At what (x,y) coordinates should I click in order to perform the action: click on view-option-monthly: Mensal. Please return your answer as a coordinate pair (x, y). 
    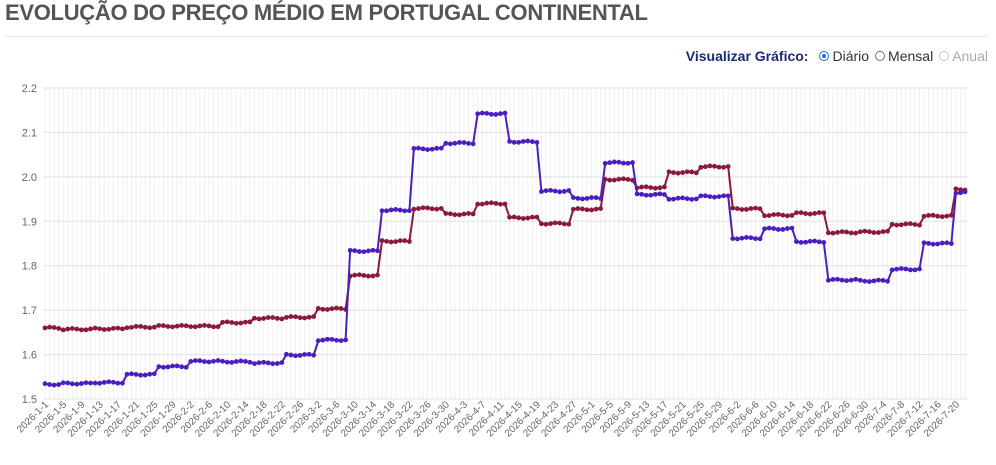
    Looking at the image, I should click on (904, 56).